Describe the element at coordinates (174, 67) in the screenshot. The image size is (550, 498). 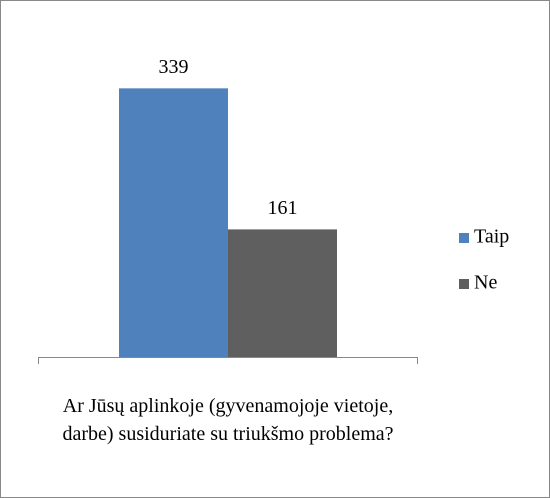
I see `data-label: 339` at that location.